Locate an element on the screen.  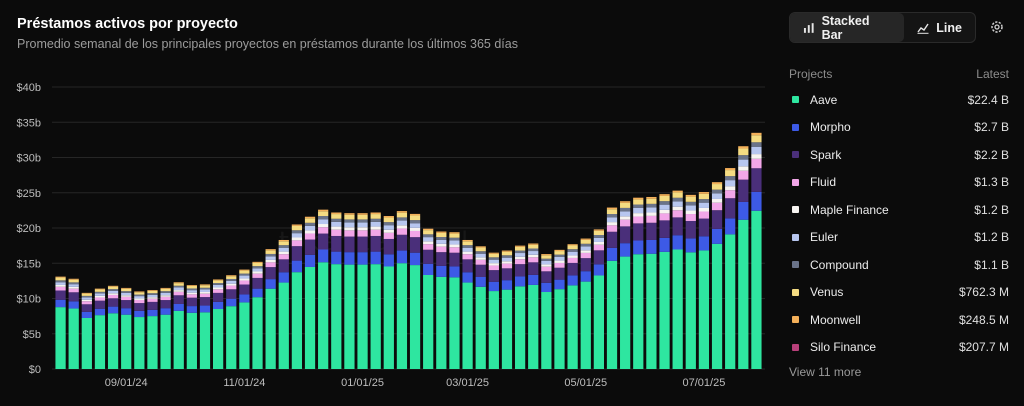
legend-item-value: $1.2 B is located at coordinates (991, 209).